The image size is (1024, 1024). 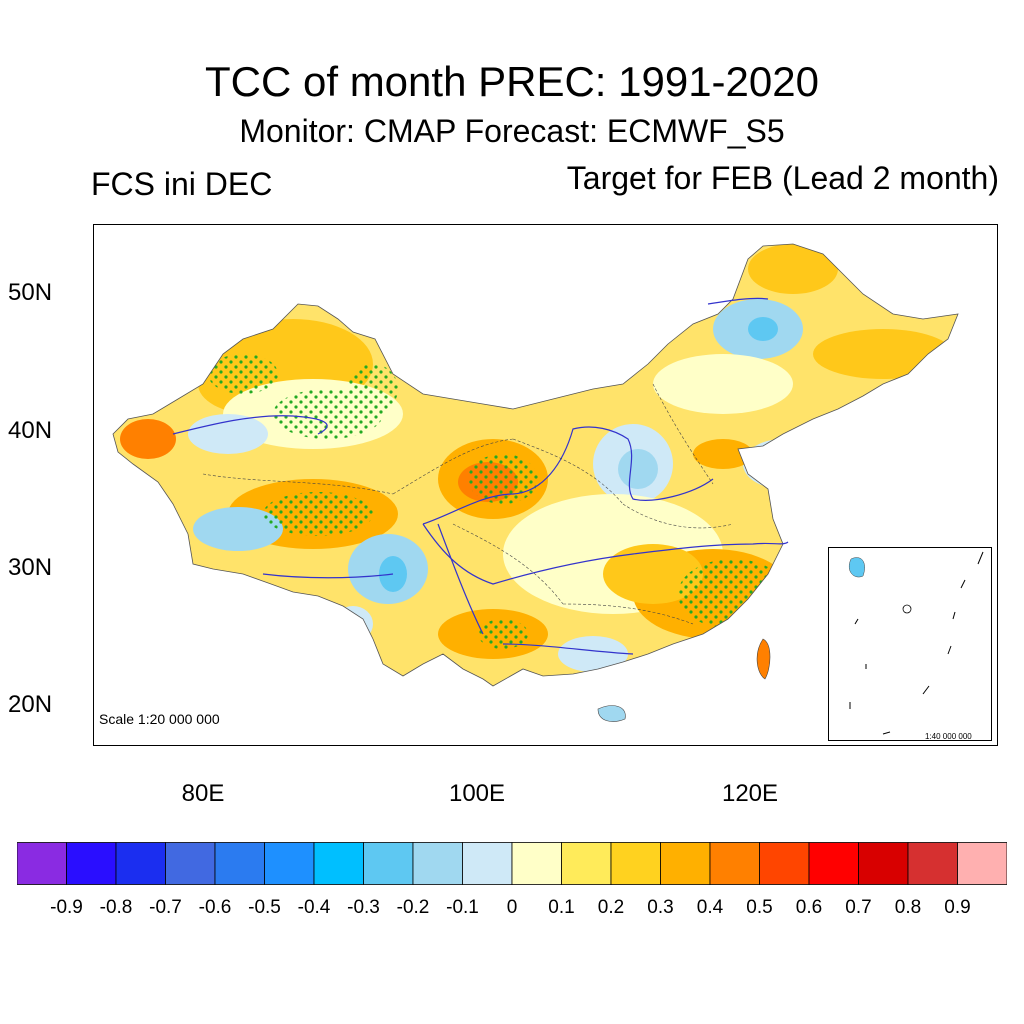 I want to click on colorbar-tick-label: 0.1, so click(x=561, y=907).